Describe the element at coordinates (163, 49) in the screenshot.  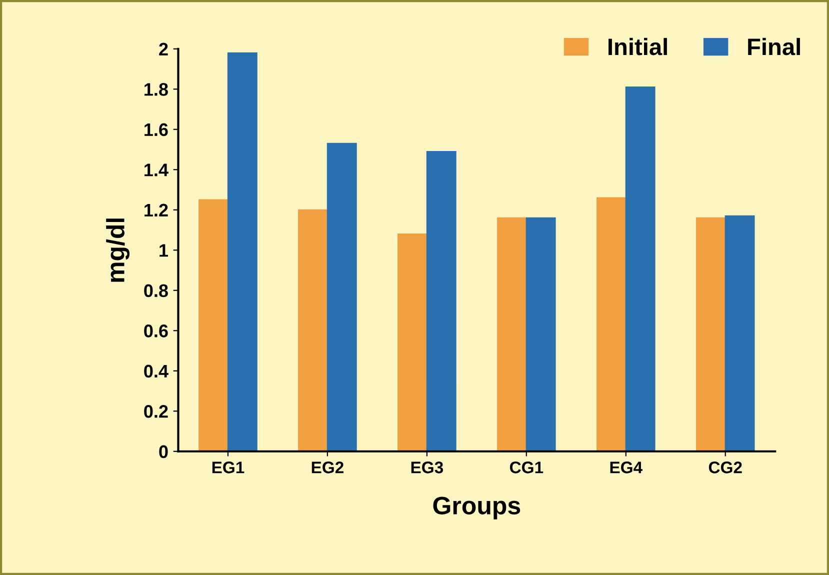
I see `y-tick-label: 2` at that location.